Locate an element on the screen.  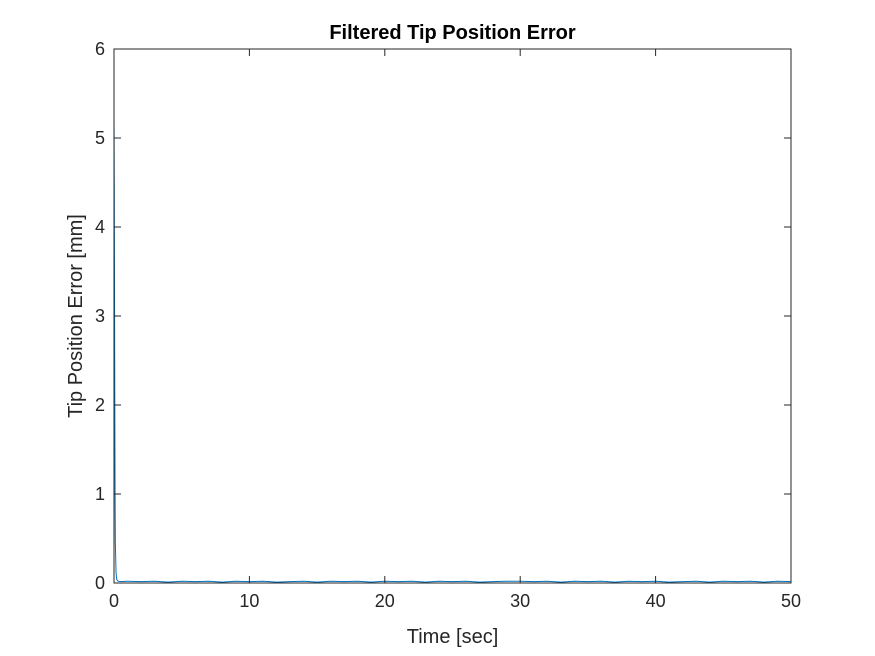
y-tick-label: 4 is located at coordinates (100, 227).